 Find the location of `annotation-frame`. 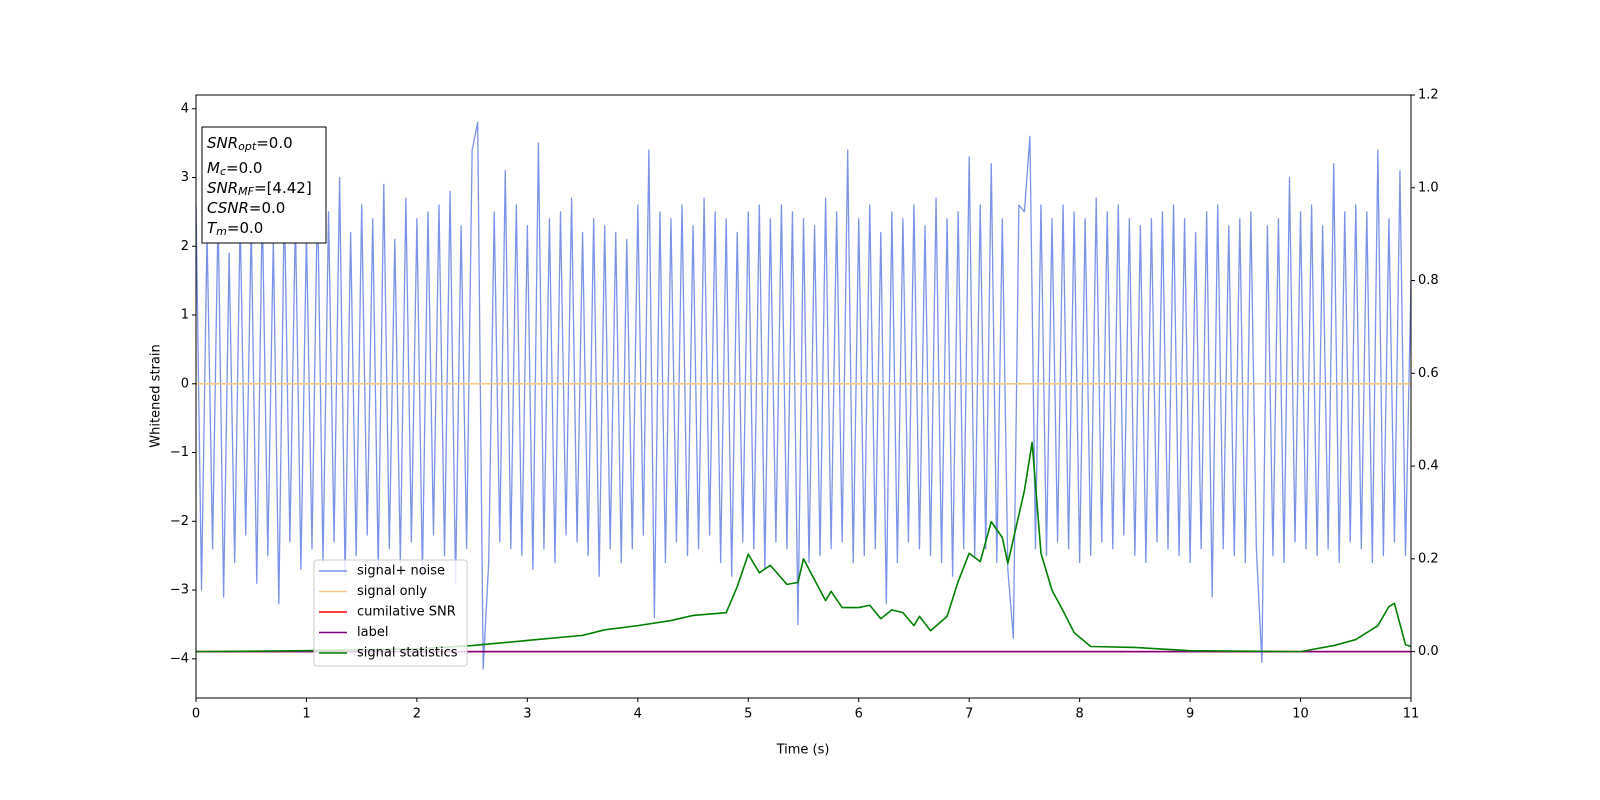

annotation-frame is located at coordinates (264, 185).